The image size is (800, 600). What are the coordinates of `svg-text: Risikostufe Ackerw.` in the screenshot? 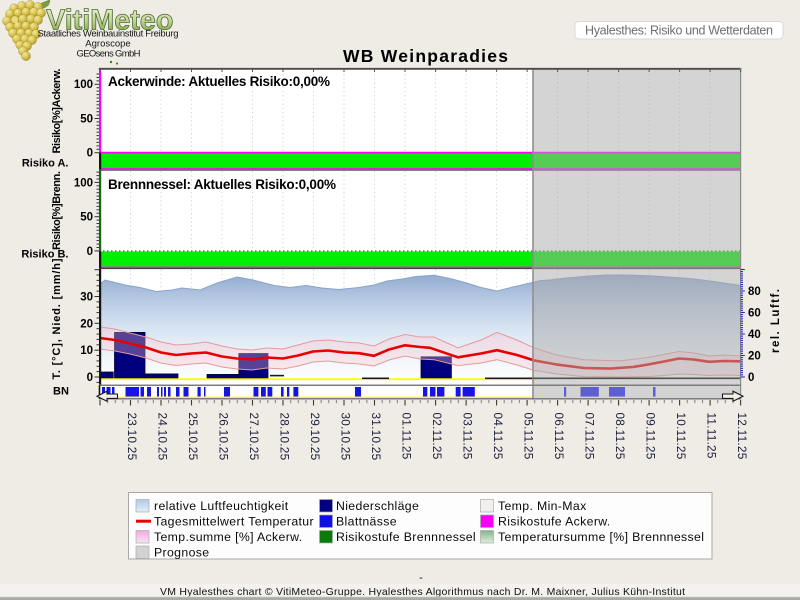 It's located at (554, 522).